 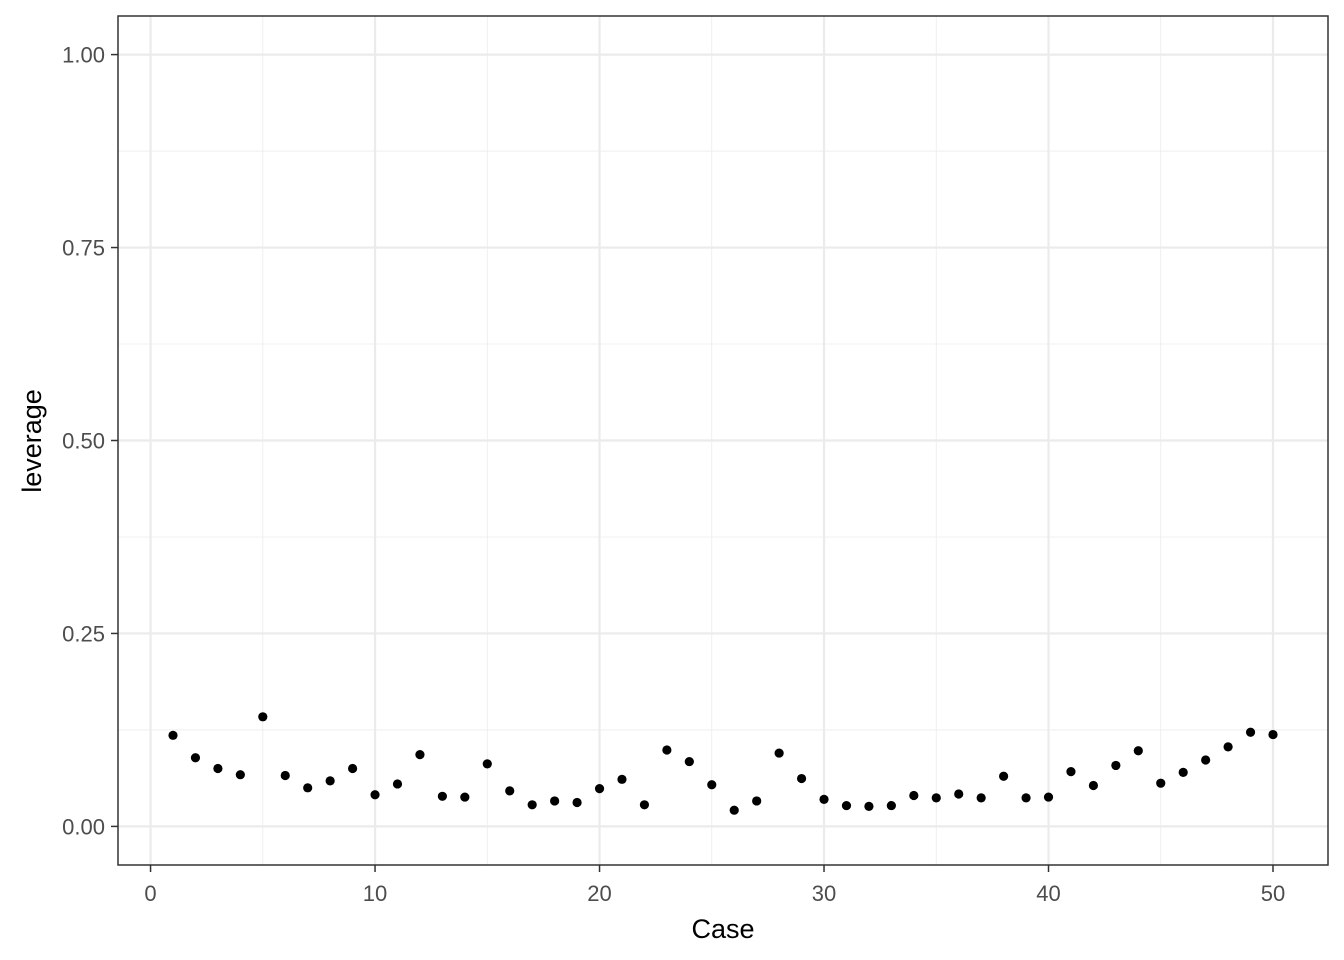 I want to click on x-tick-label: 50, so click(x=1273, y=893).